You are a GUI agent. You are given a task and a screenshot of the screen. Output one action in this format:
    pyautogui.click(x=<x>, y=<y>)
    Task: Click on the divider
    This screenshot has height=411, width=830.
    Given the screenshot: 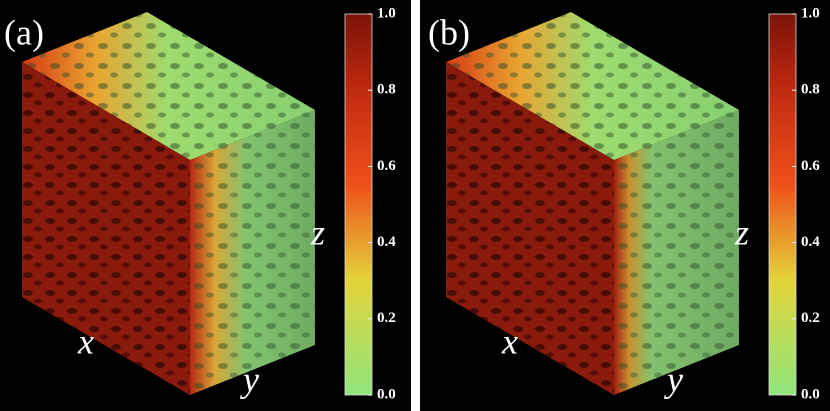 What is the action you would take?
    pyautogui.click(x=415, y=205)
    